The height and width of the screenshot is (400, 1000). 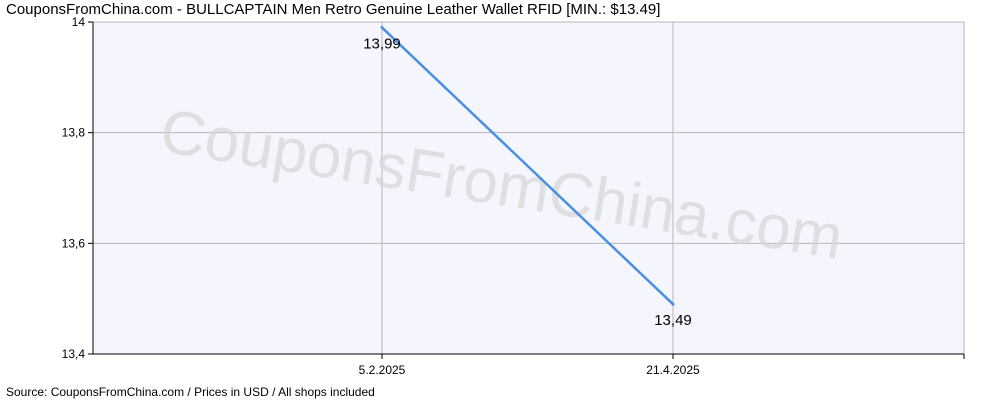 I want to click on x-tick-label: 5.2.2025, so click(x=382, y=370).